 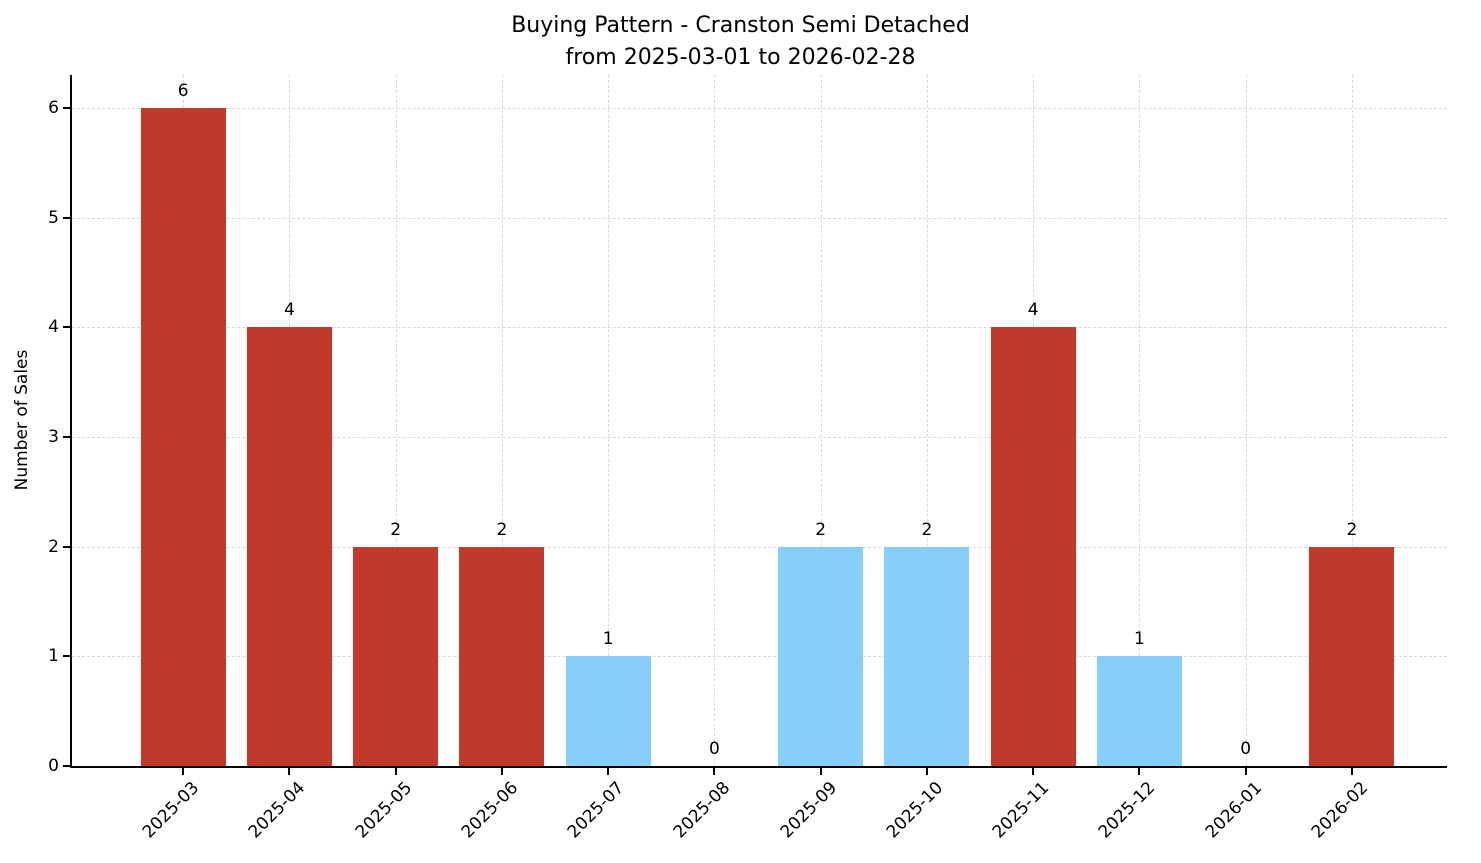 What do you see at coordinates (1021, 810) in the screenshot?
I see `x-tick-label: 2025-11` at bounding box center [1021, 810].